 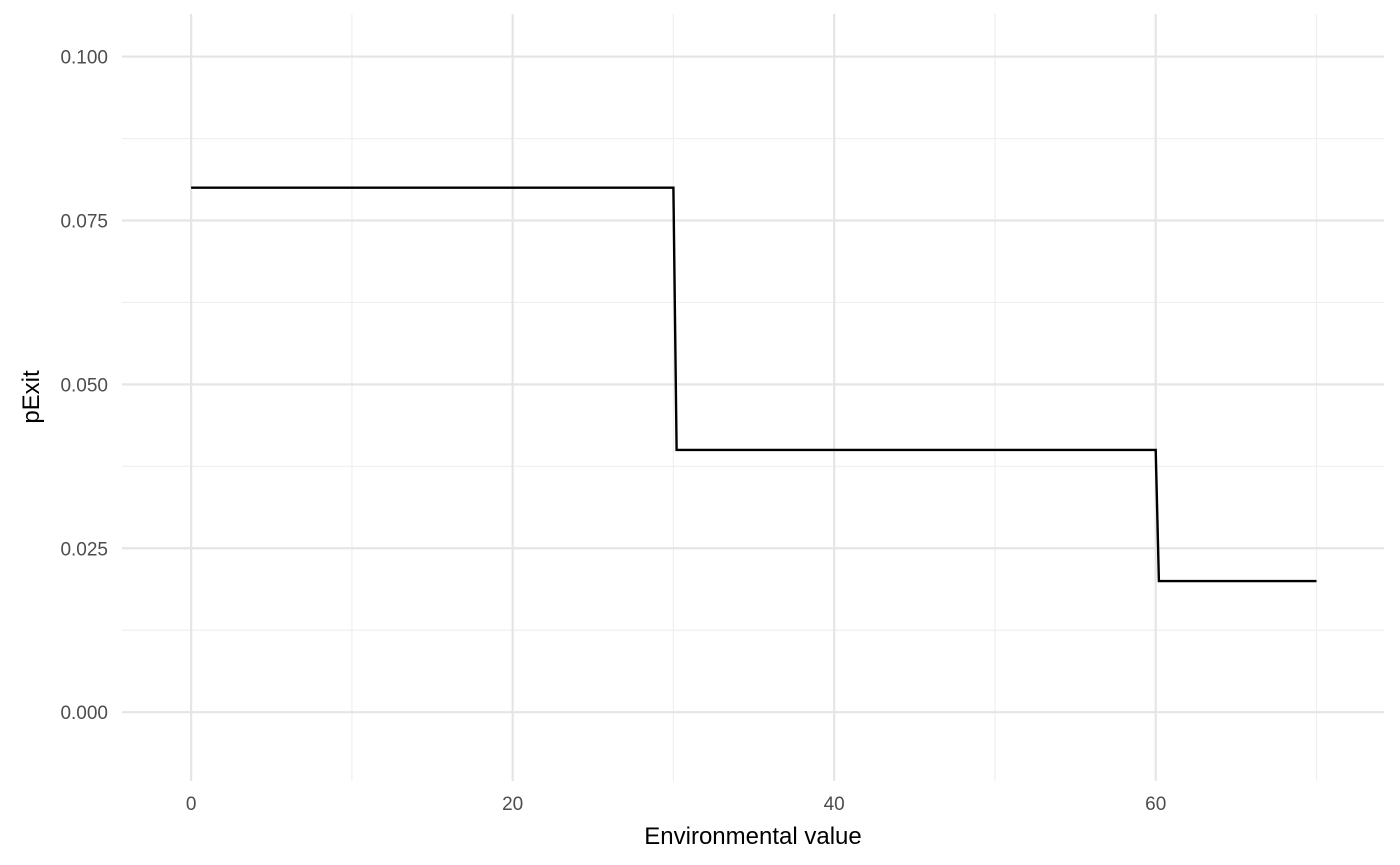 What do you see at coordinates (84, 549) in the screenshot?
I see `y-tick-label: 0.025` at bounding box center [84, 549].